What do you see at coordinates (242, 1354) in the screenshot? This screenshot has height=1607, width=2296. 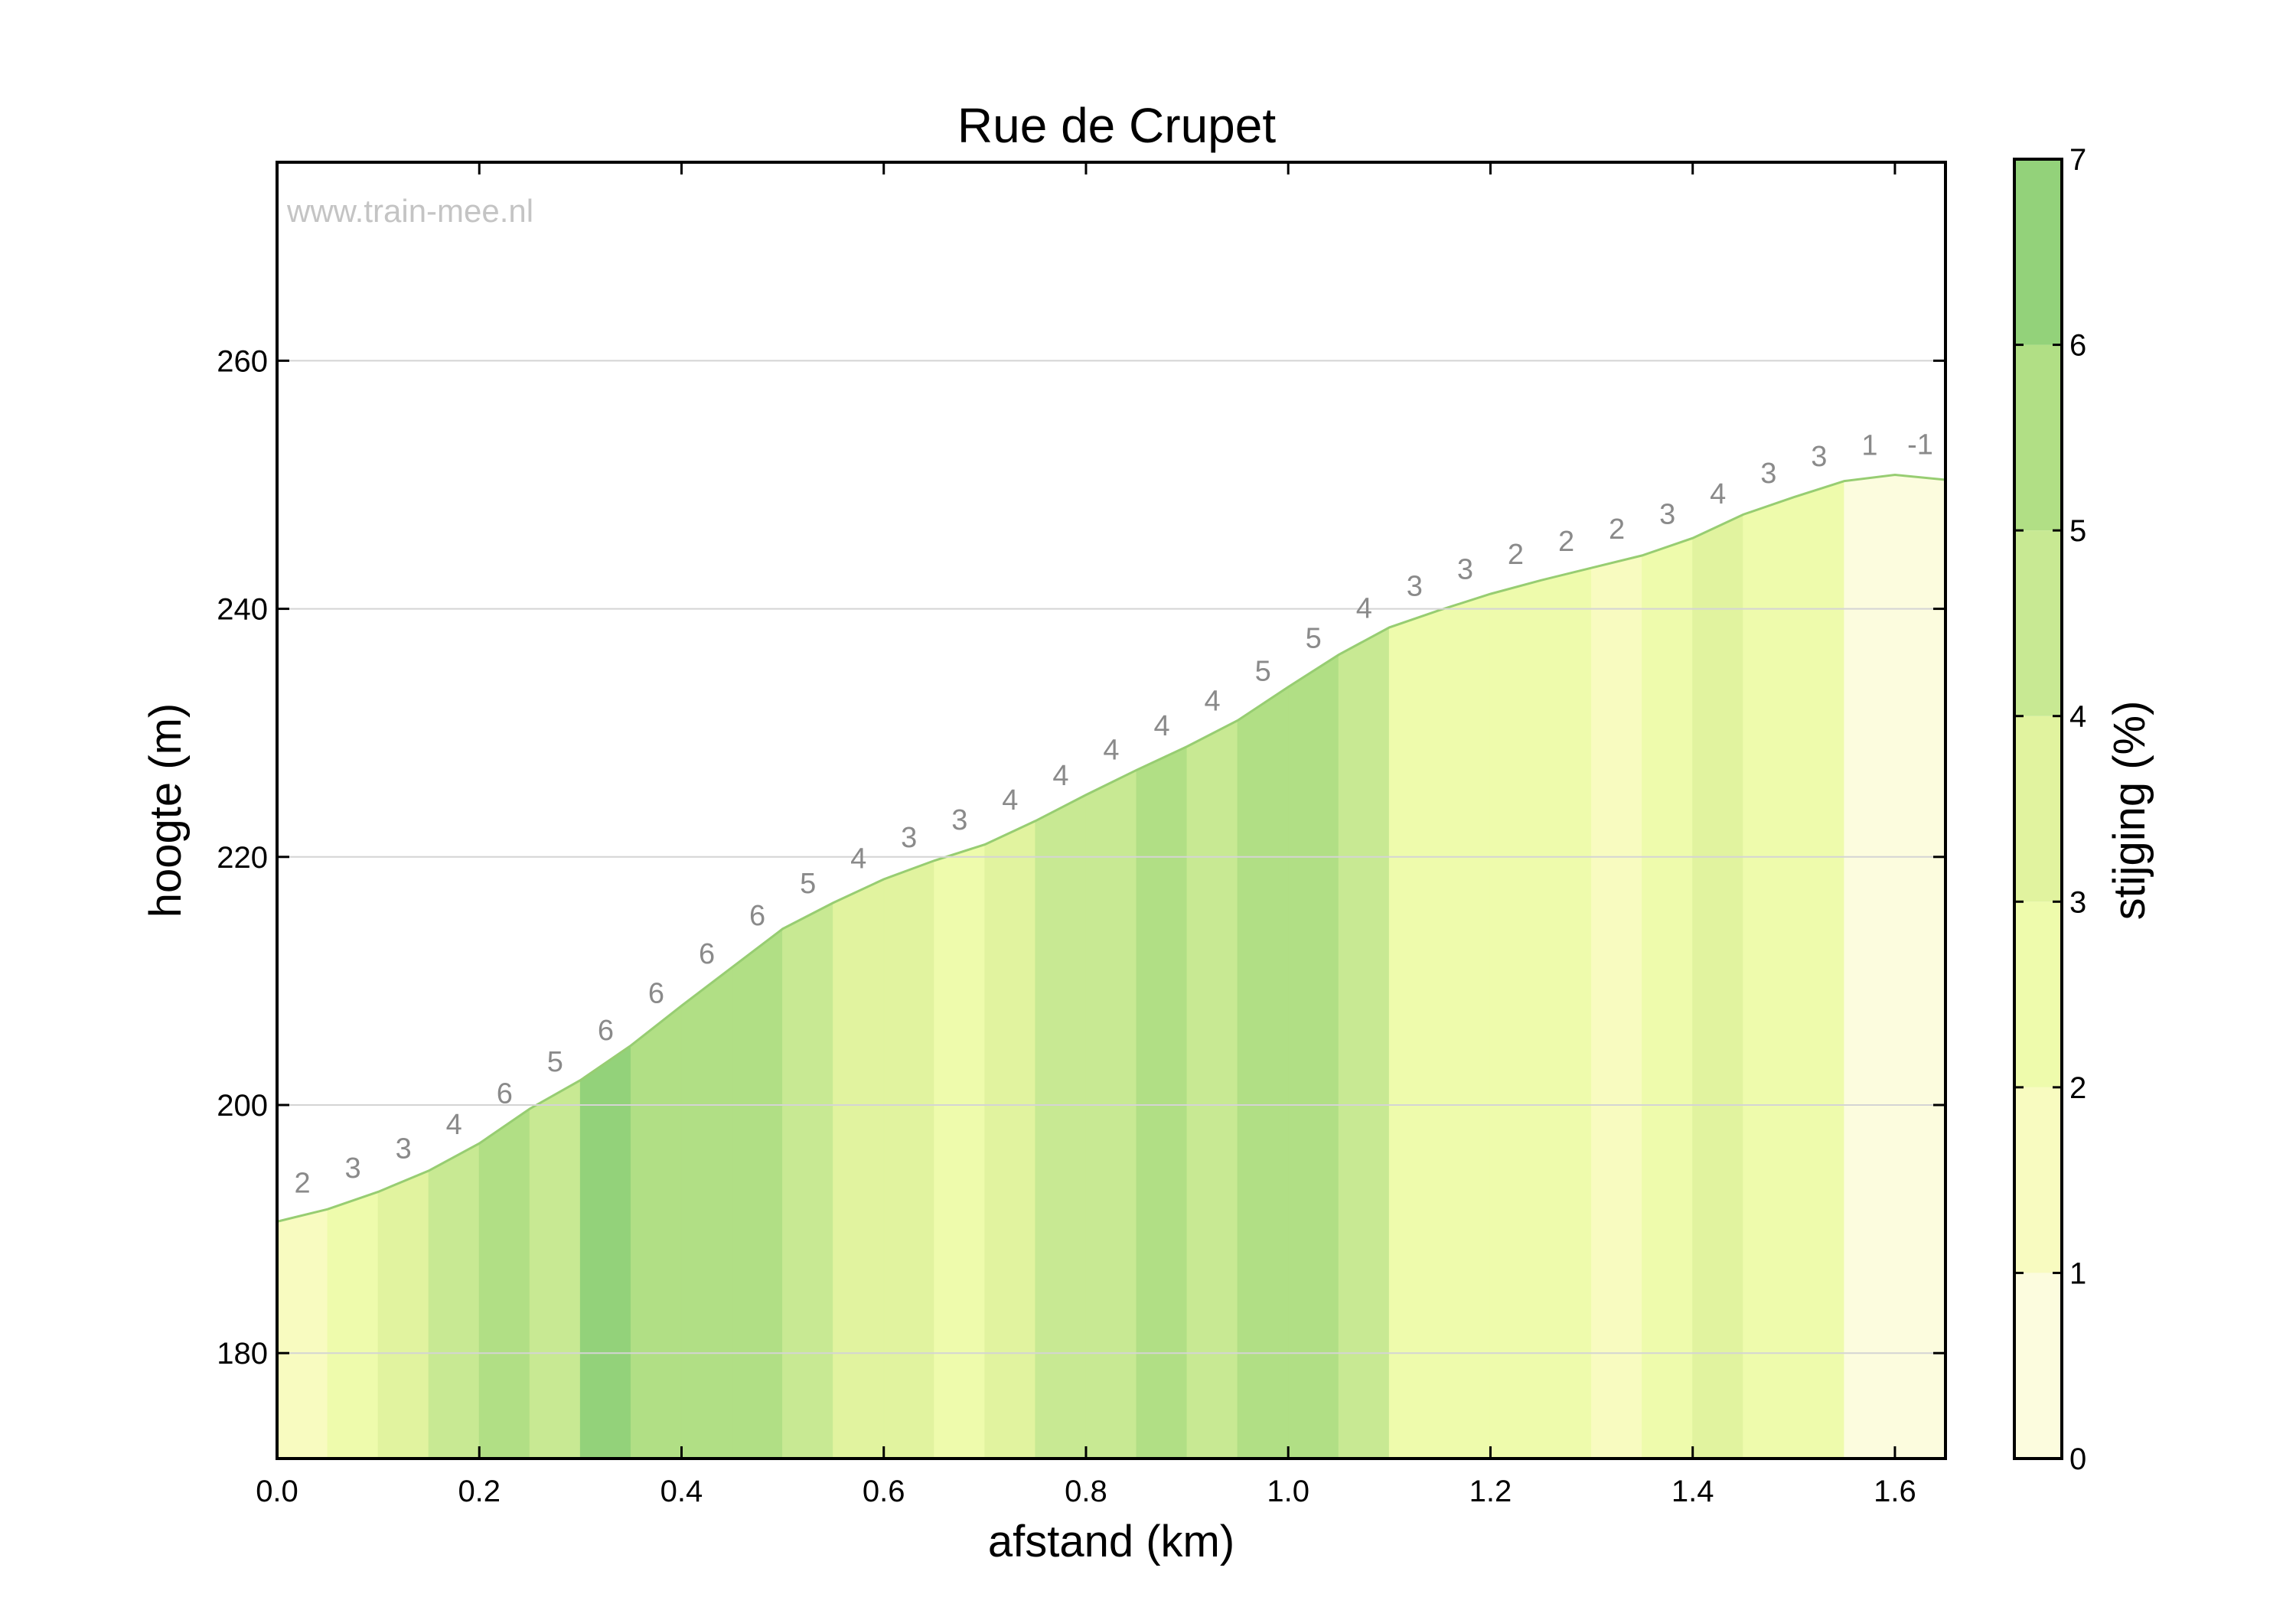 I see `y-tick-label: 180` at bounding box center [242, 1354].